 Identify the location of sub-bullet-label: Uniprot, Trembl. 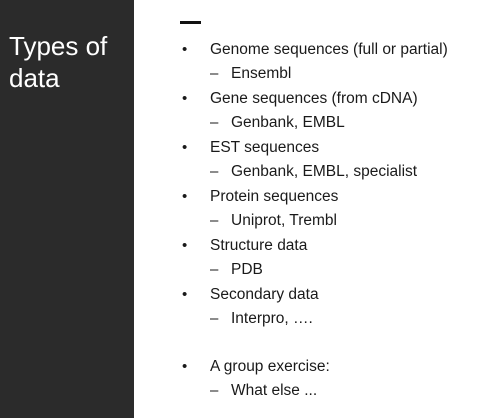
(284, 220).